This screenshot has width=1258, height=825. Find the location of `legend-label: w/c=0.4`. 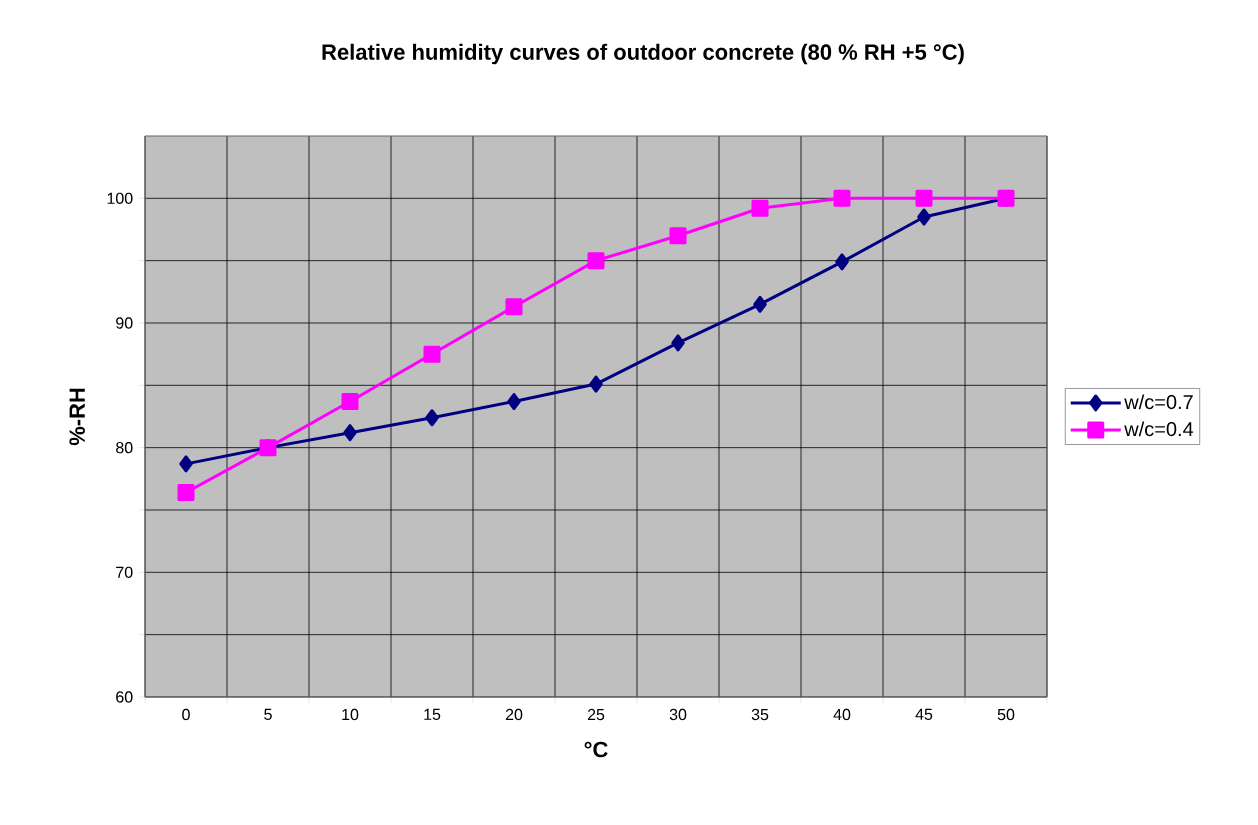

legend-label: w/c=0.4 is located at coordinates (1159, 429).